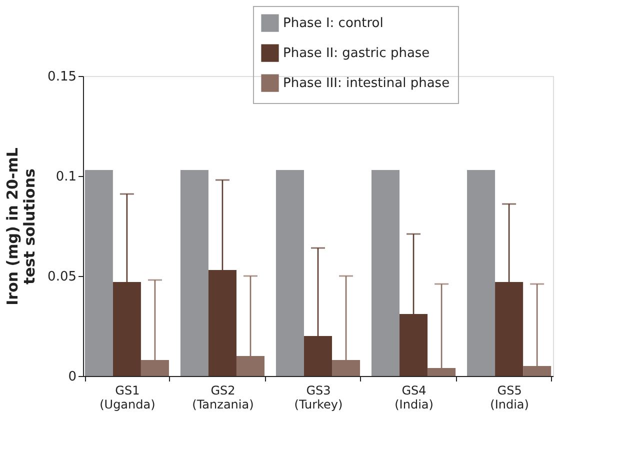 The width and height of the screenshot is (618, 453). I want to click on y-tick-label: 0.05, so click(62, 277).